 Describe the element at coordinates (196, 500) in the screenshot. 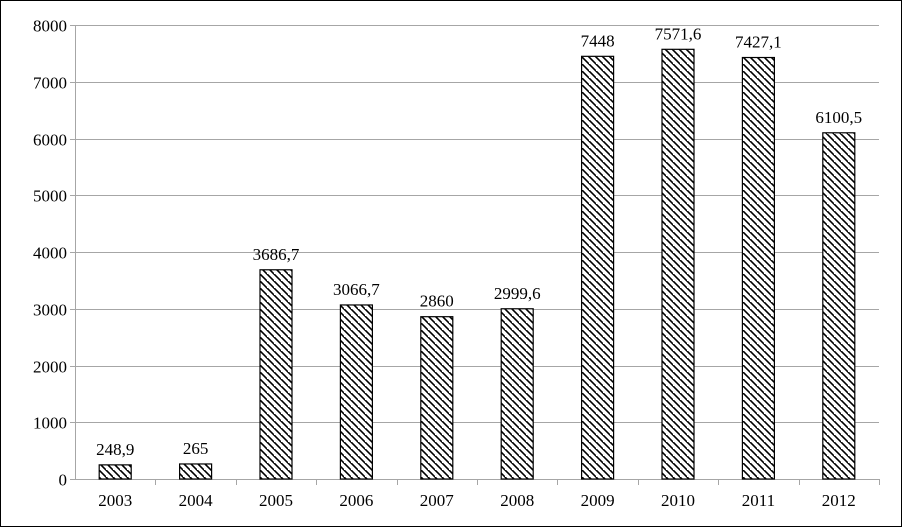

I see `x-tick-label: 2004` at that location.